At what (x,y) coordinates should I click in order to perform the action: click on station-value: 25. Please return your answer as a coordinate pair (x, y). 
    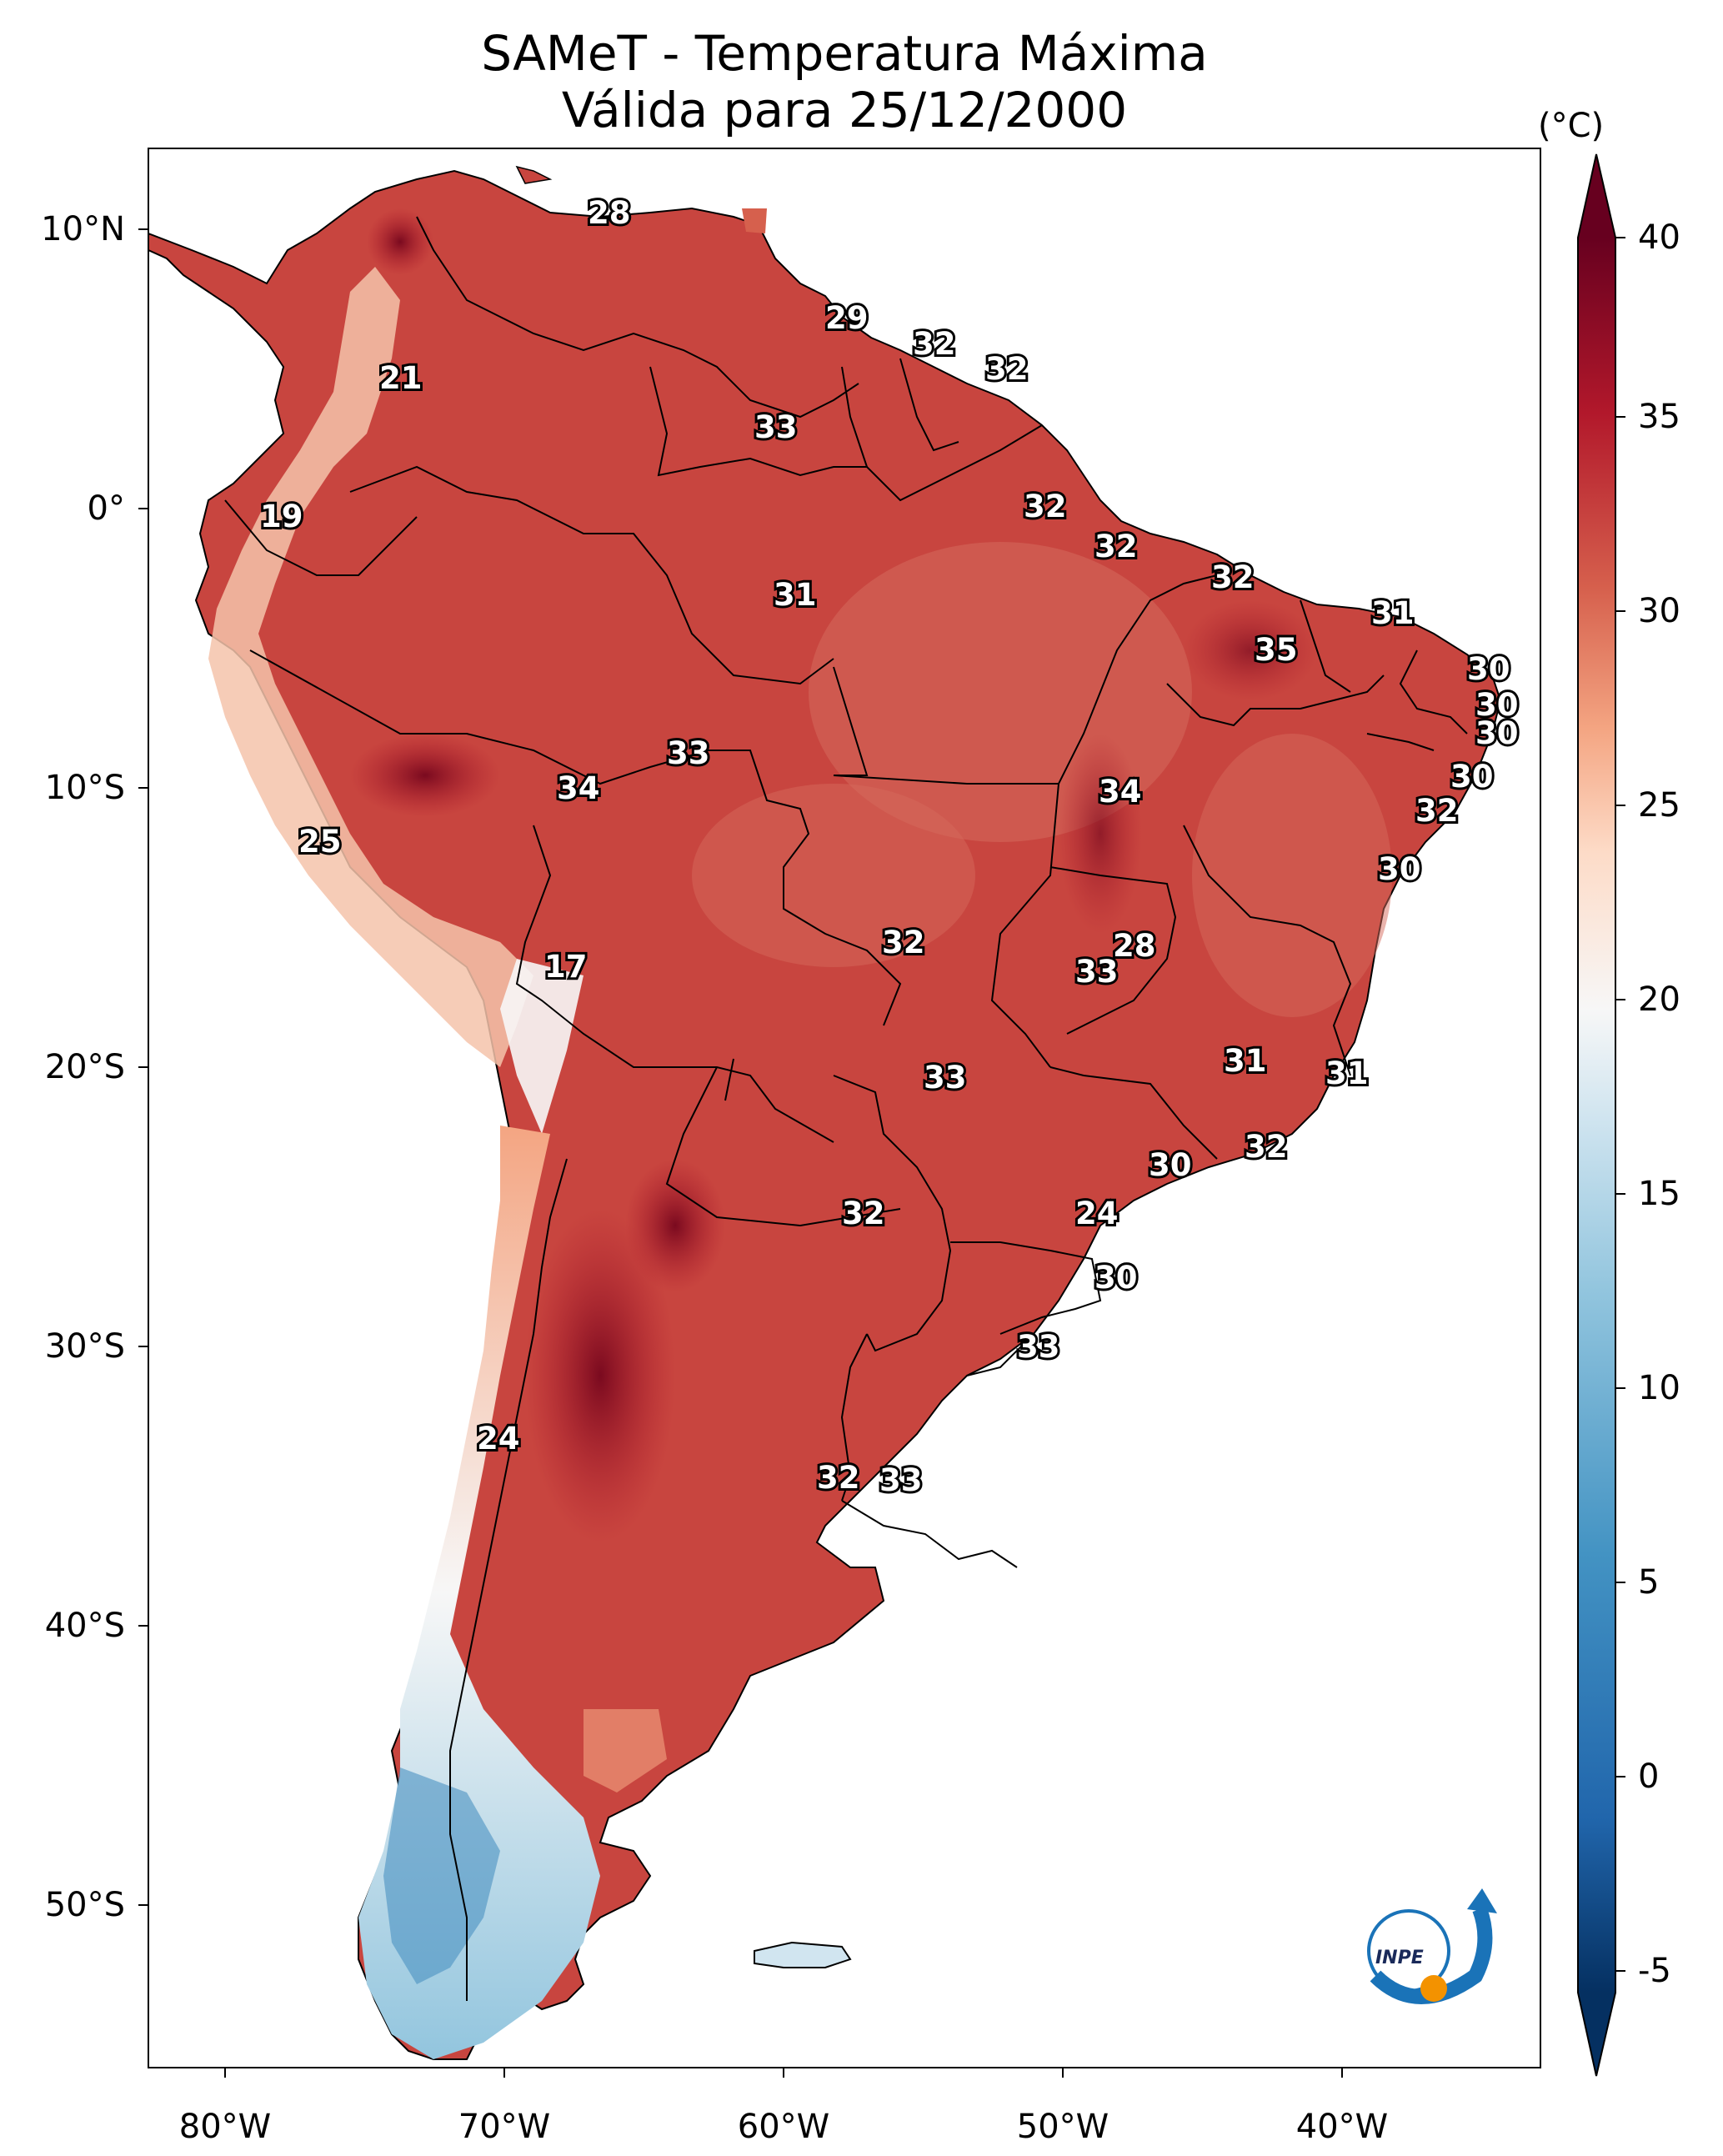
    Looking at the image, I should click on (320, 842).